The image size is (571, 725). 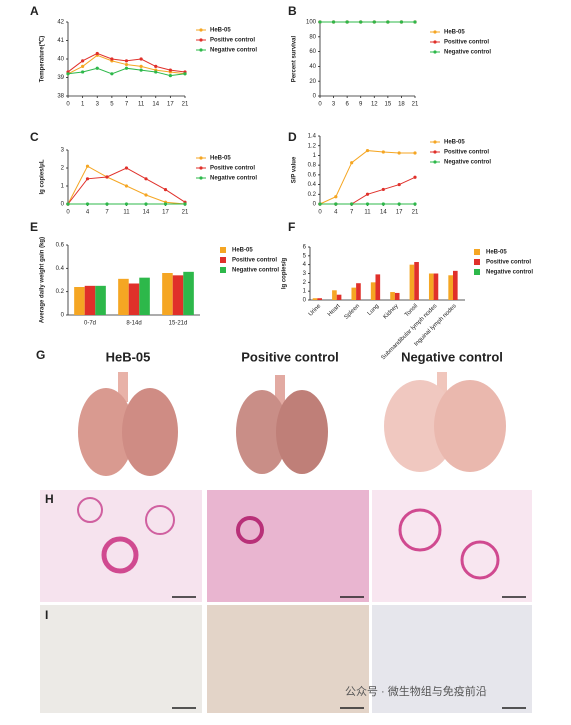 I want to click on ihc-image, so click(x=286, y=659).